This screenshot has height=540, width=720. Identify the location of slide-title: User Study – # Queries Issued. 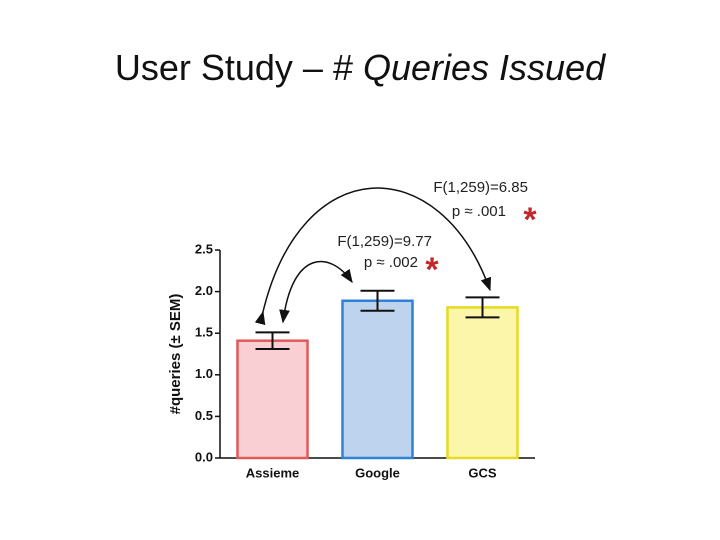
(360, 67).